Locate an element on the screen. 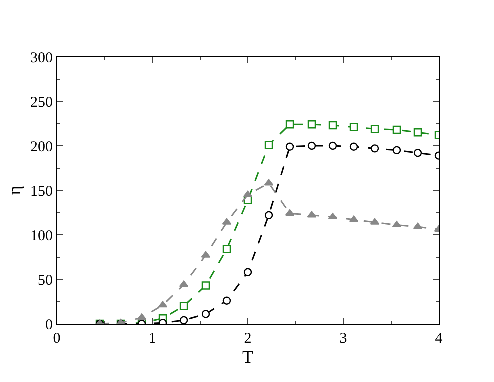  y-tick-label: 250 is located at coordinates (41, 102).